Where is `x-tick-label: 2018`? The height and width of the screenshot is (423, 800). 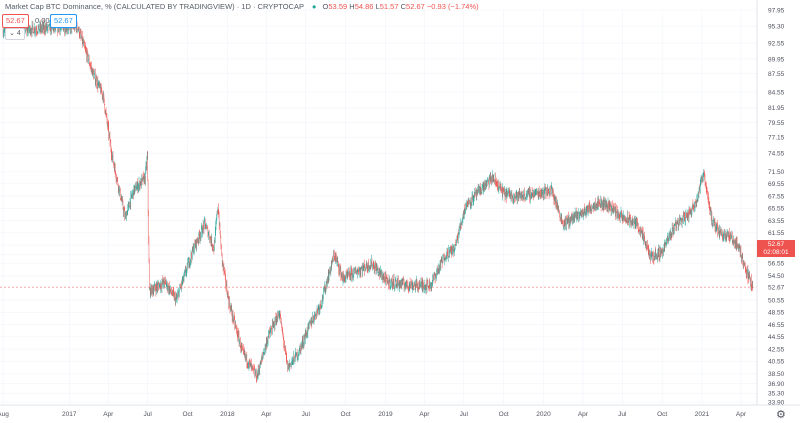 x-tick-label: 2018 is located at coordinates (227, 414).